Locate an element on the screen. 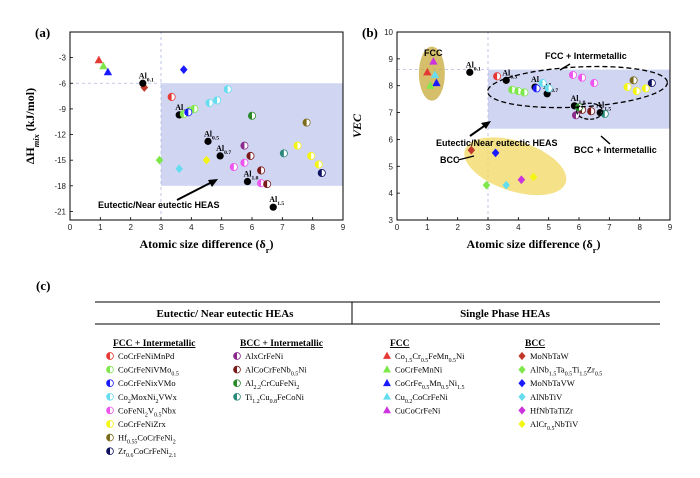  y-axis-label: ΔHmix (kJ/mol) is located at coordinates (32, 126).